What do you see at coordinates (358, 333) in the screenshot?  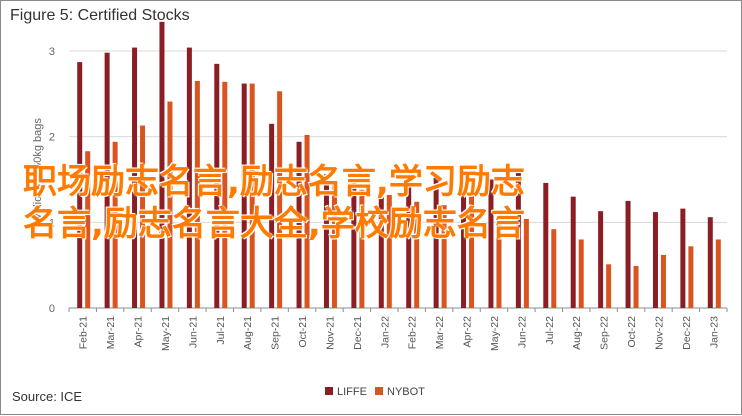 I see `x-tick-label: Dec-21` at bounding box center [358, 333].